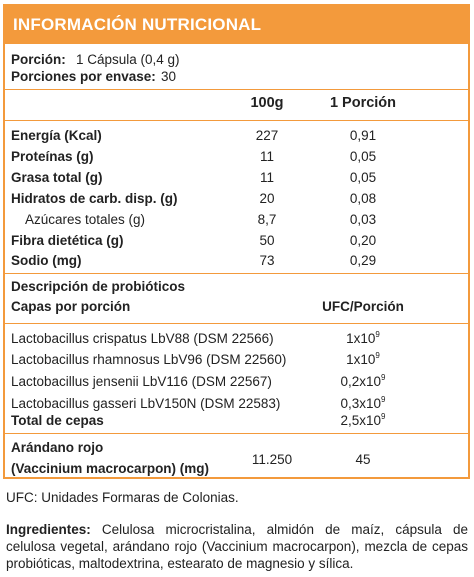  What do you see at coordinates (363, 380) in the screenshot?
I see `probiotic-ufc: 0,2x10⁹` at bounding box center [363, 380].